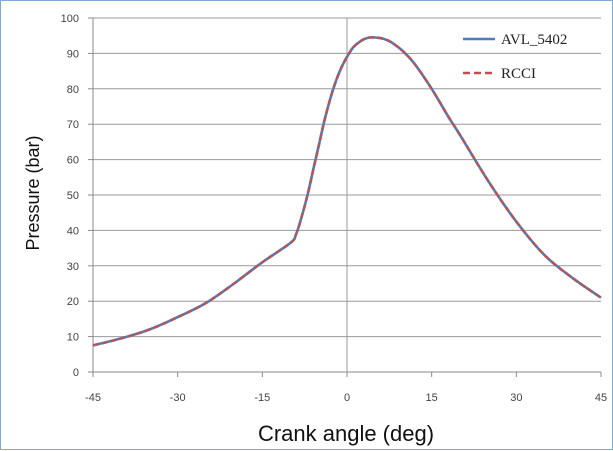  What do you see at coordinates (33, 192) in the screenshot?
I see `y-axis-title: Pressure (bar)` at bounding box center [33, 192].